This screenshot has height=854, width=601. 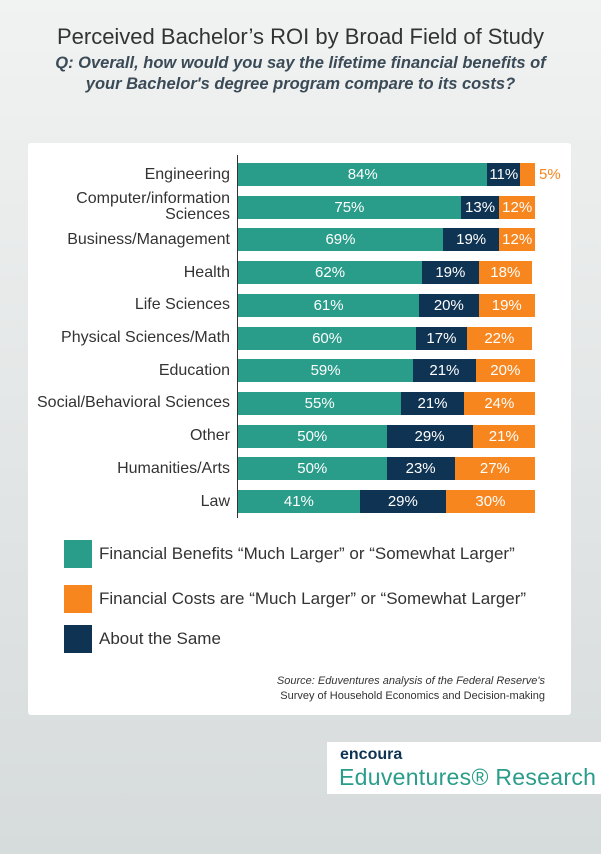 What do you see at coordinates (148, 239) in the screenshot?
I see `category-text: Business/Management` at bounding box center [148, 239].